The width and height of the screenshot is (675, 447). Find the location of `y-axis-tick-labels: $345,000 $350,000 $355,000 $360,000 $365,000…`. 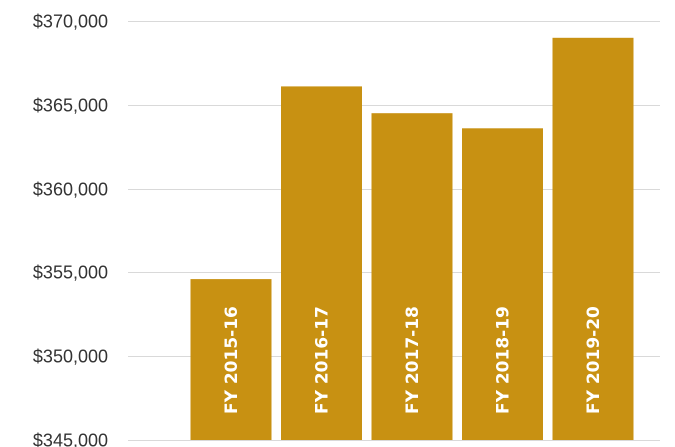

y-axis-tick-labels: $345,000 $350,000 $355,000 $360,000 $365,000… is located at coordinates (70, 229).